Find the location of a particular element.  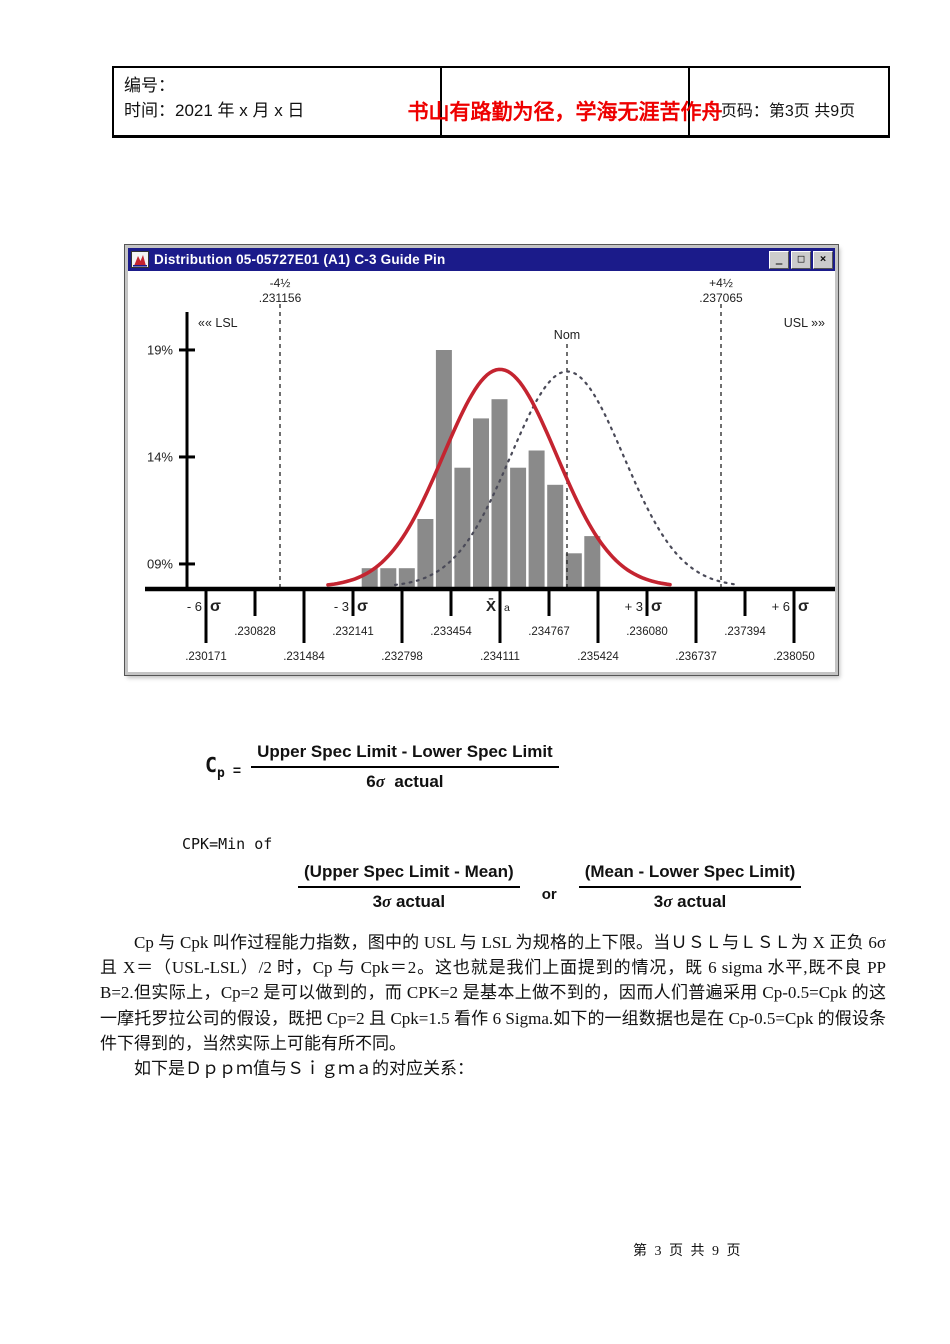

cpk-left-denominator: 3σ actual is located at coordinates (409, 901).